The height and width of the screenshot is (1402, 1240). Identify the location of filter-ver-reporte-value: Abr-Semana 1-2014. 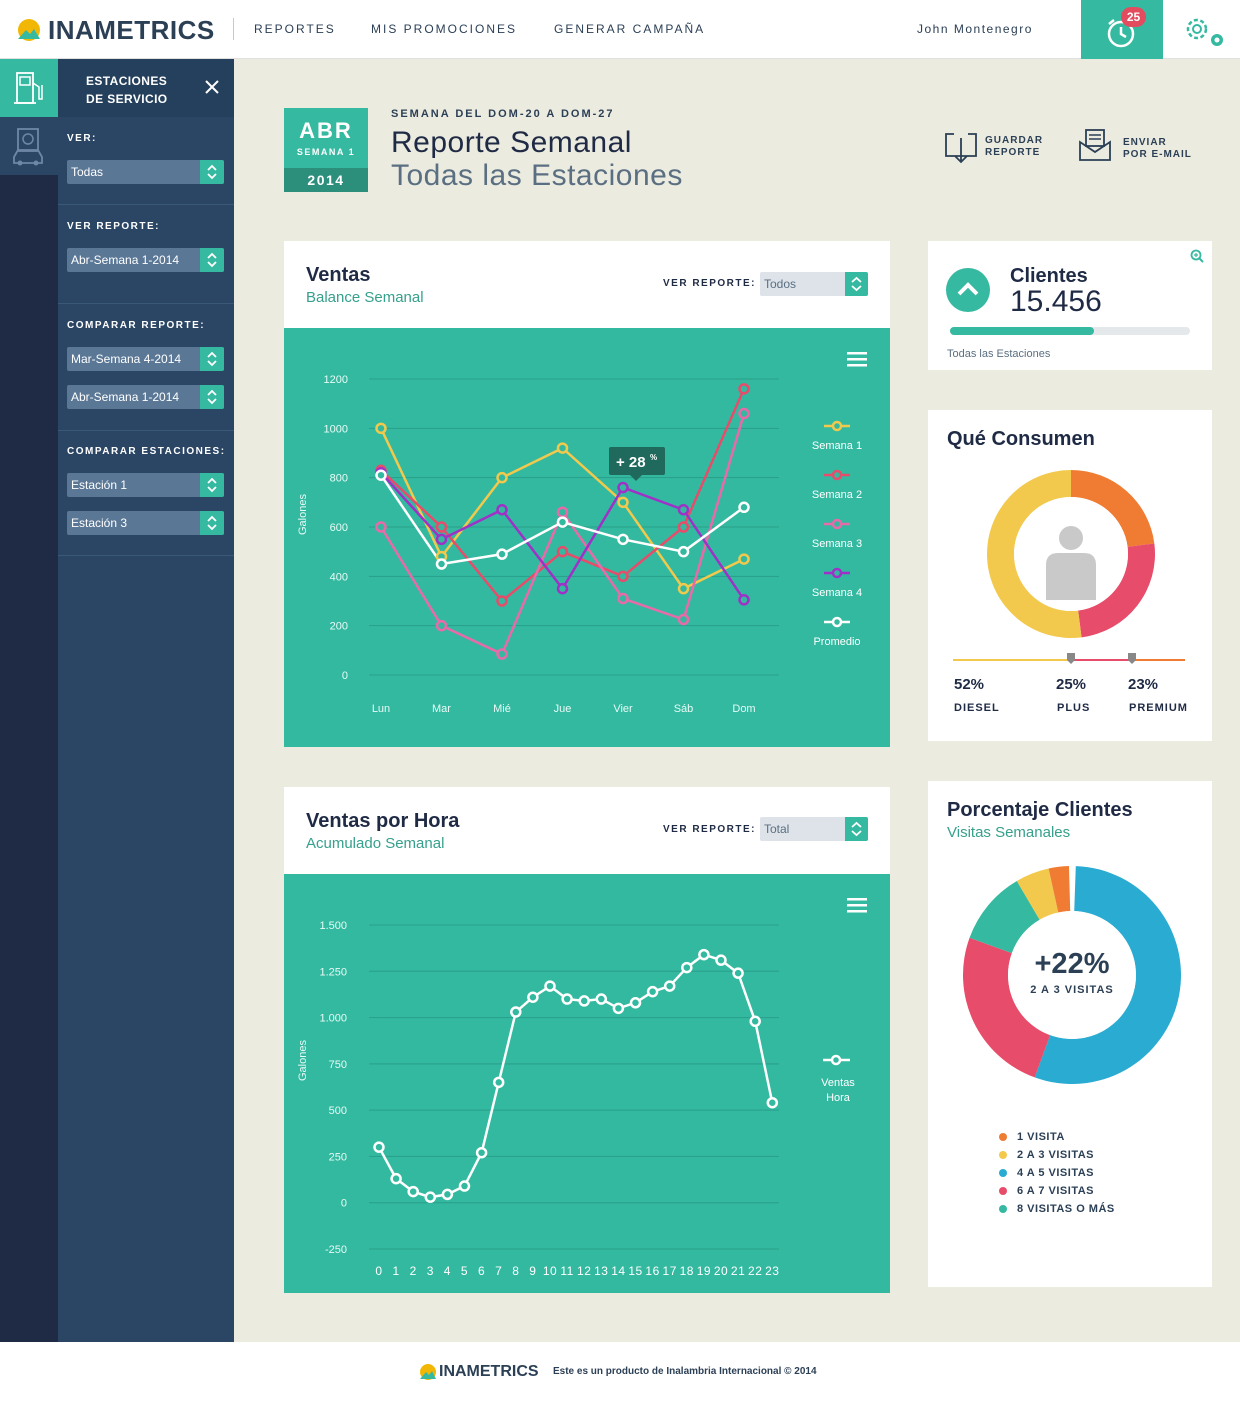
(125, 260).